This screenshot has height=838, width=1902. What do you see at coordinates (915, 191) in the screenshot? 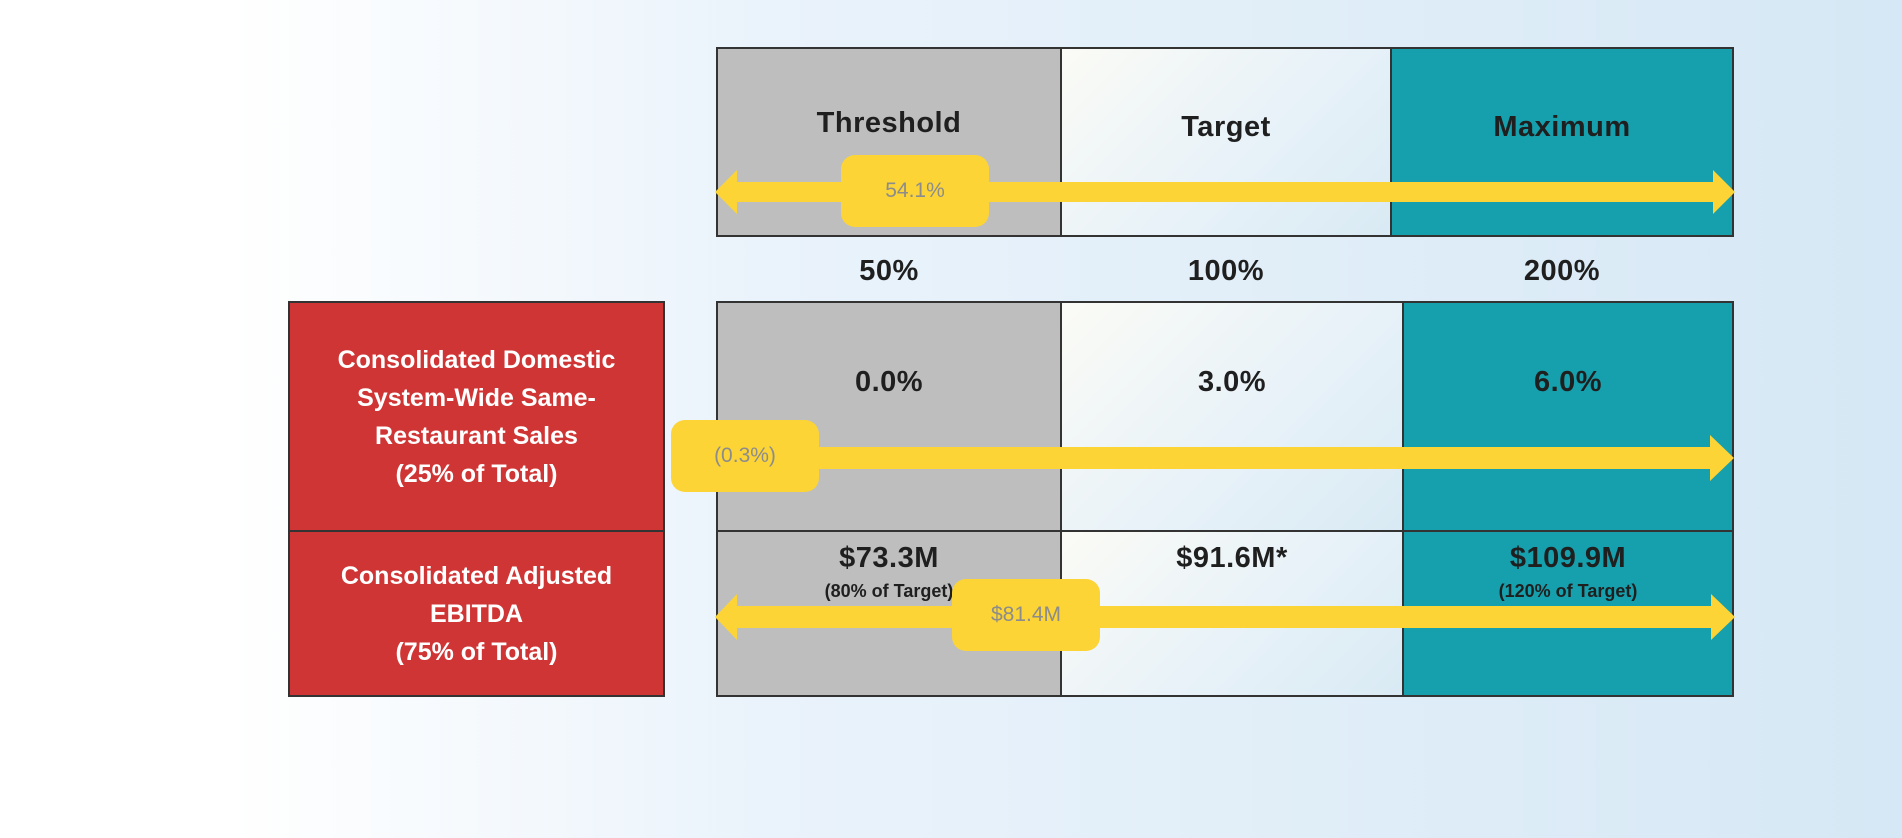
I see `header-actual-bubble: 54.1%` at bounding box center [915, 191].